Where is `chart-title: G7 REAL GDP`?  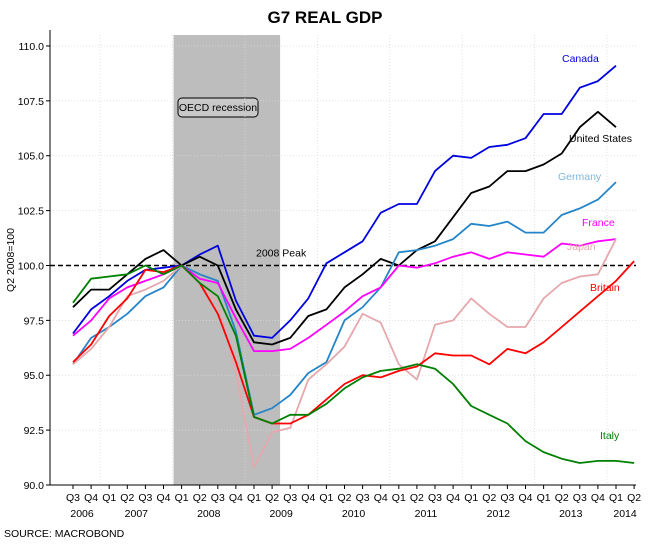
chart-title: G7 REAL GDP is located at coordinates (325, 17).